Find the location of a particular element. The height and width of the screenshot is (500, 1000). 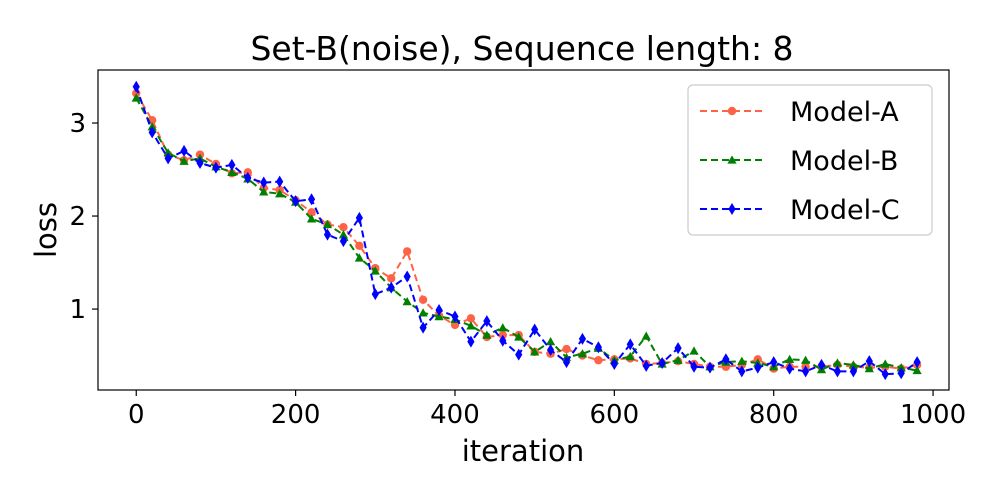

legend-item-model-a: Model-A is located at coordinates (799, 112).